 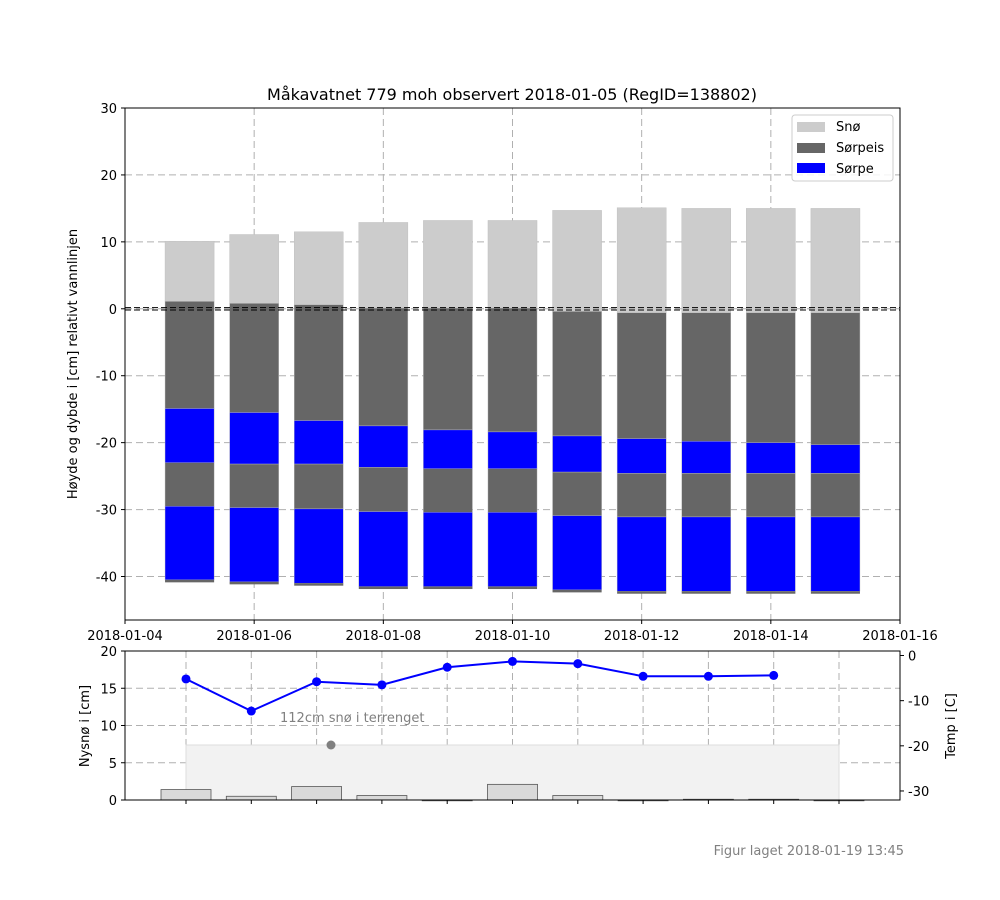 I want to click on bar-2018-01-13-bottom-edge, so click(x=706, y=592).